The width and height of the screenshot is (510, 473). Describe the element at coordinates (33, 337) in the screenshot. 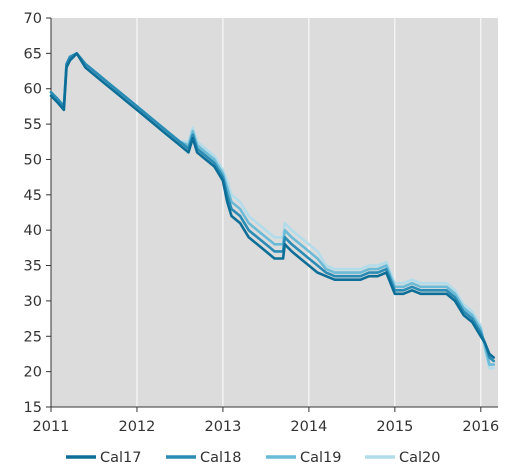

I see `y-tick-label: 25` at that location.